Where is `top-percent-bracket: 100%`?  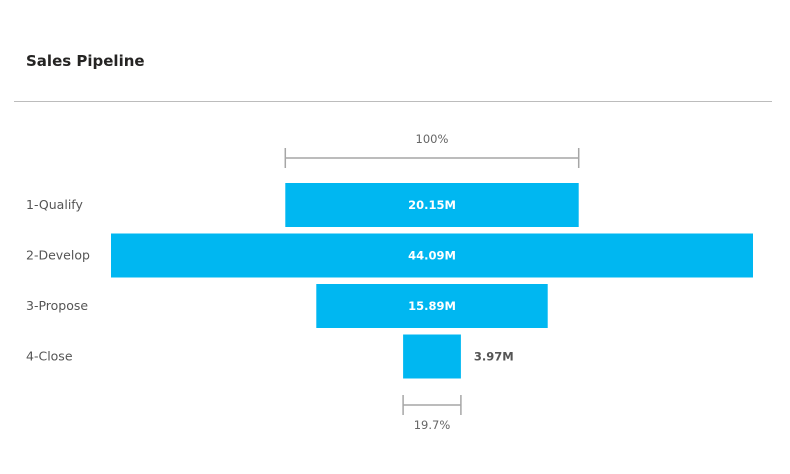
top-percent-bracket: 100% is located at coordinates (432, 150).